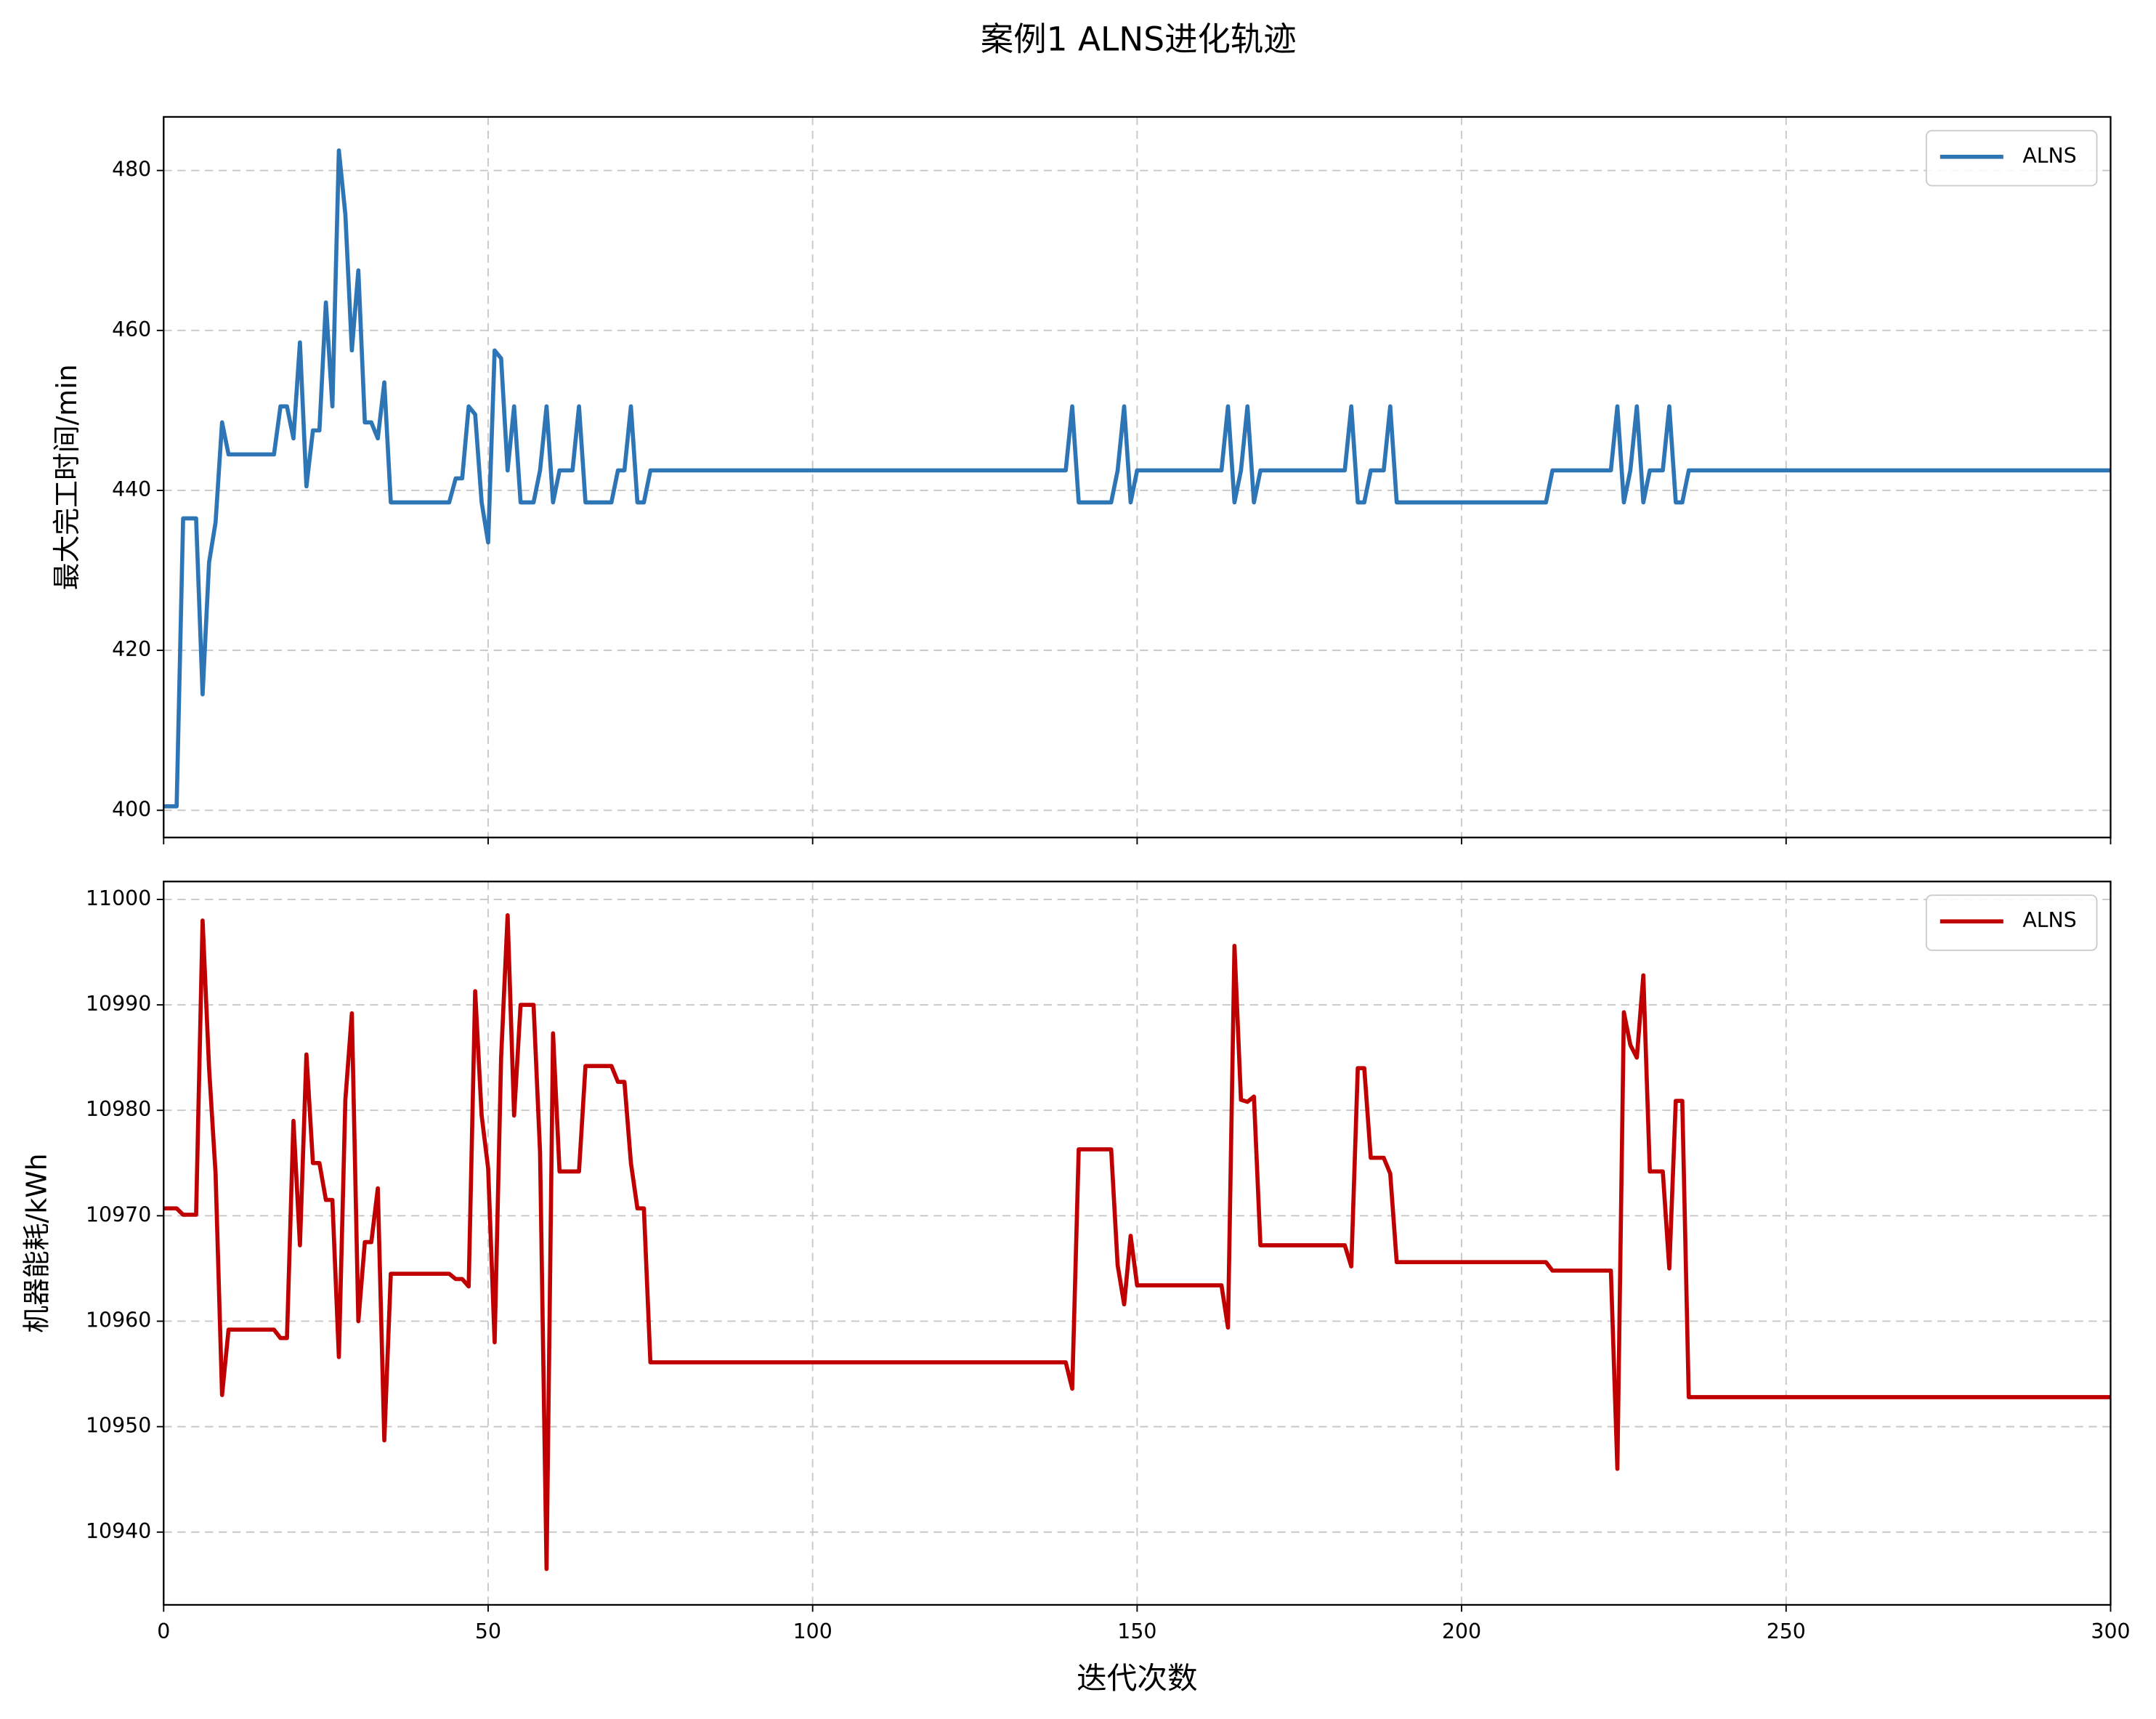  What do you see at coordinates (118, 1426) in the screenshot?
I see `y-tick-label: 10950` at bounding box center [118, 1426].